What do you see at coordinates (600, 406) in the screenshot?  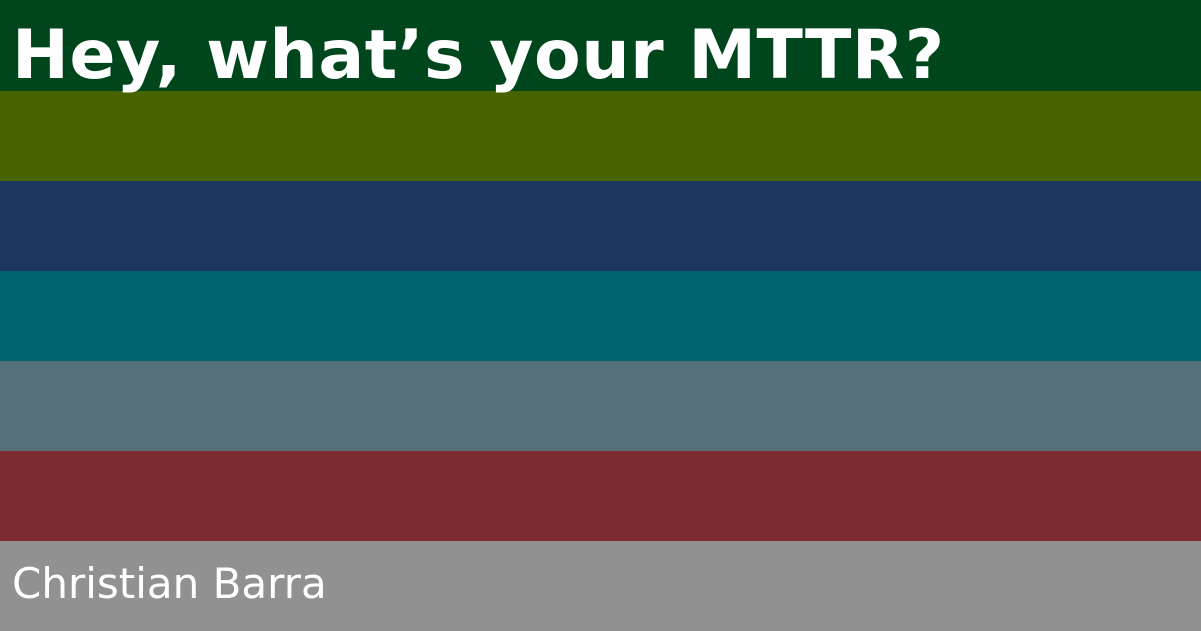 I see `stripe-slate` at bounding box center [600, 406].